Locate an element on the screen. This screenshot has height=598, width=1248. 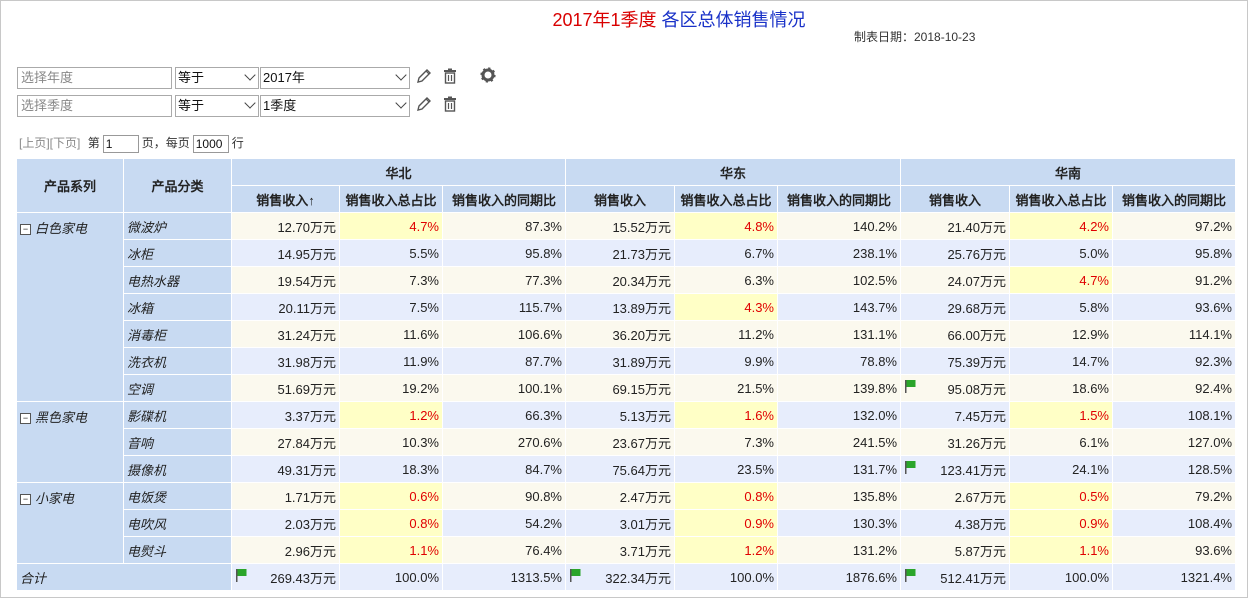
value-text: 7.5% is located at coordinates (424, 307).